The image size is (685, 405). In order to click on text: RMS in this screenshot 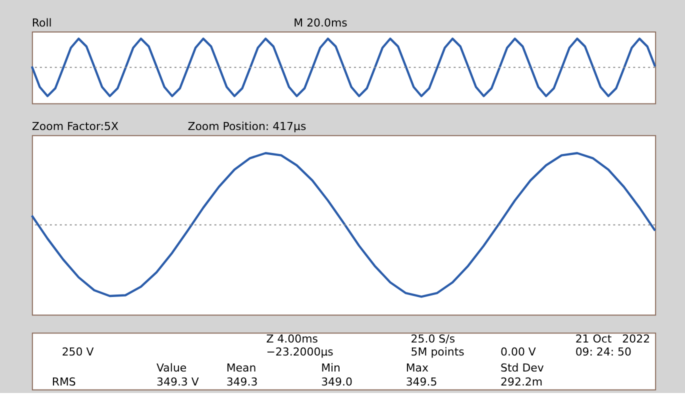, I will do `click(64, 381)`.